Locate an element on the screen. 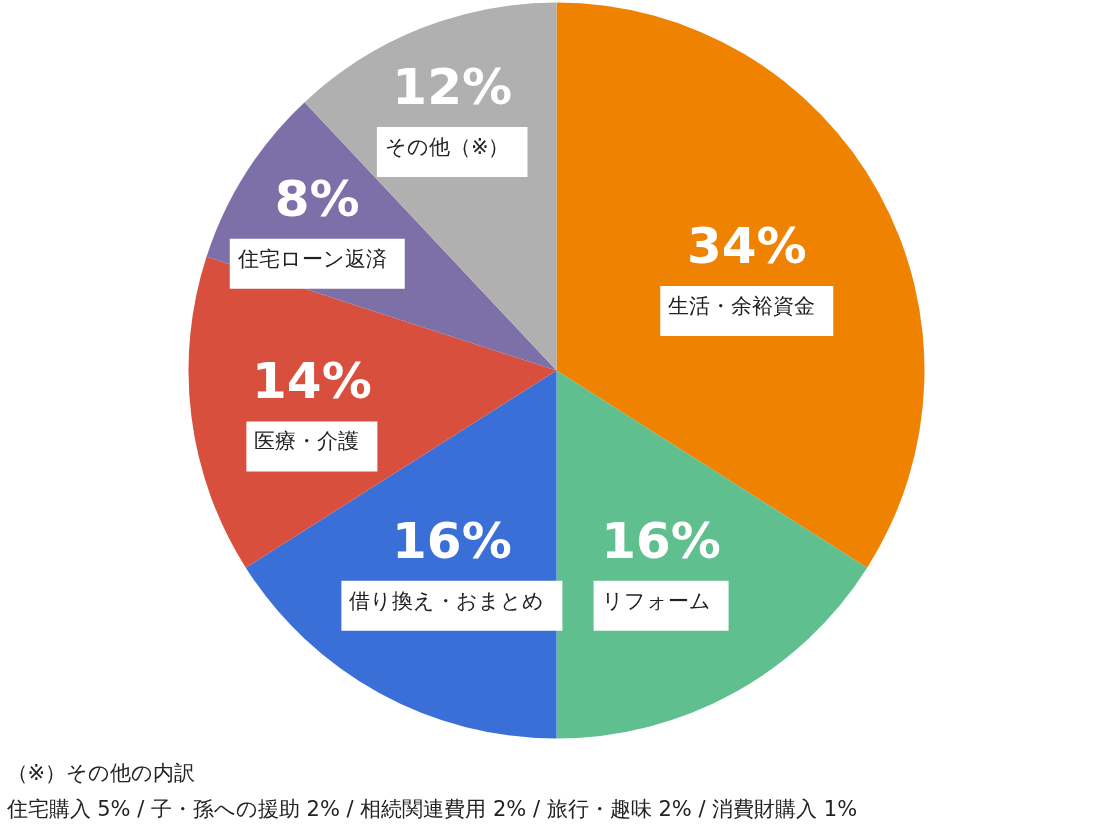 The image size is (1112, 832). data-label: 8% is located at coordinates (317, 198).